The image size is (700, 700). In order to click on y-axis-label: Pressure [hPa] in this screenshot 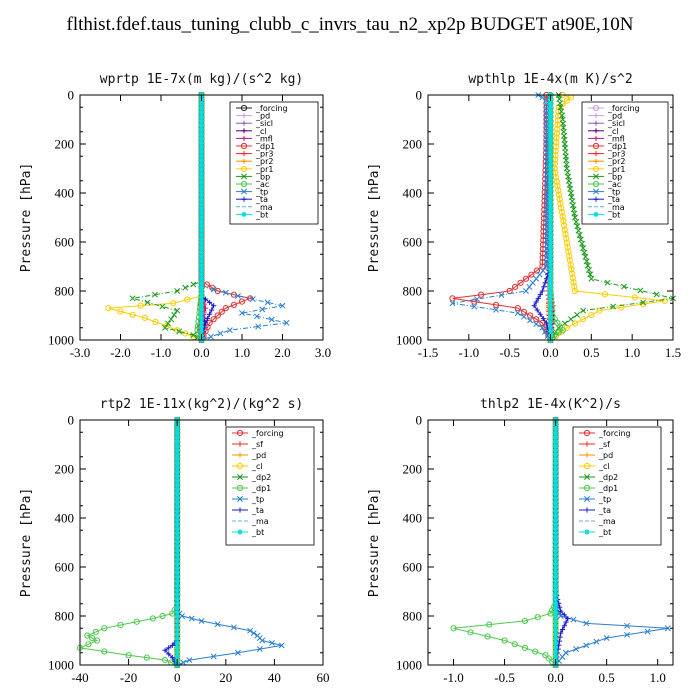, I will do `click(374, 218)`.